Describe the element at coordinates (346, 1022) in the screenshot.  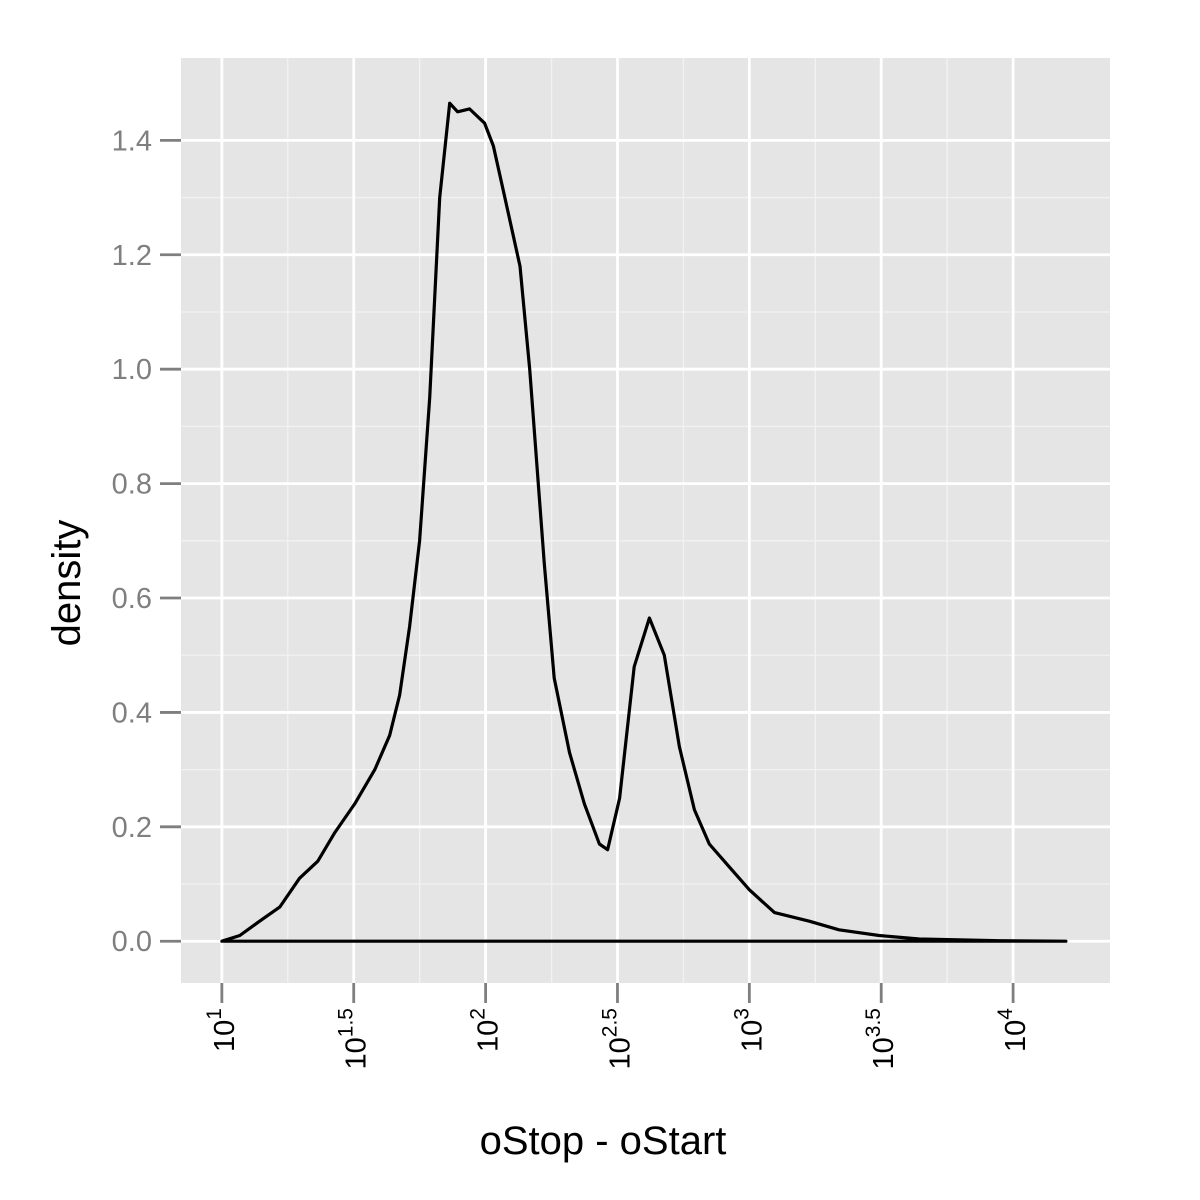
I see `x-tick-exponent: 1.5` at that location.